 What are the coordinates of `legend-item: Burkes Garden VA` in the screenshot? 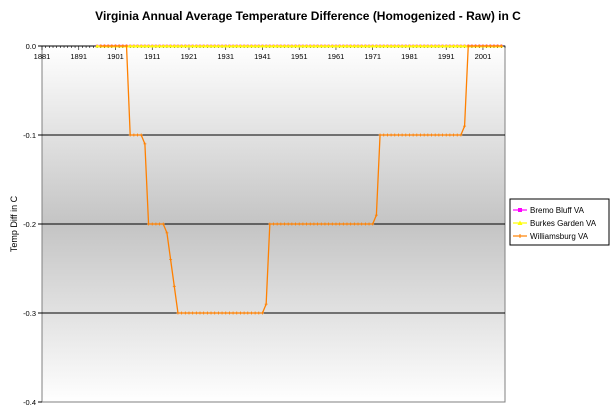 It's located at (555, 223).